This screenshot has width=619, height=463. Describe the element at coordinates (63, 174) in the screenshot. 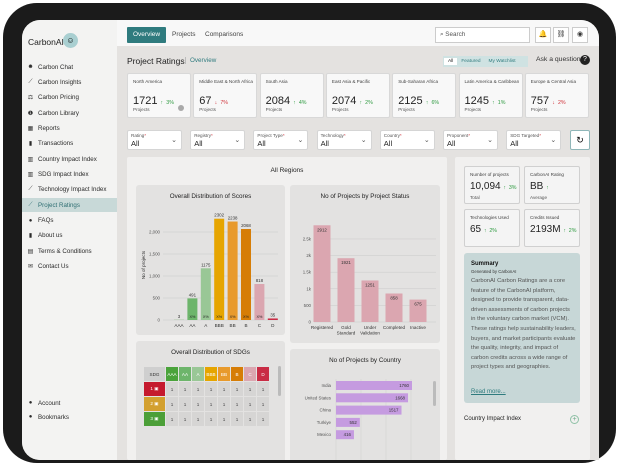

I see `sidebar-item-label: SDG Impact Index` at that location.